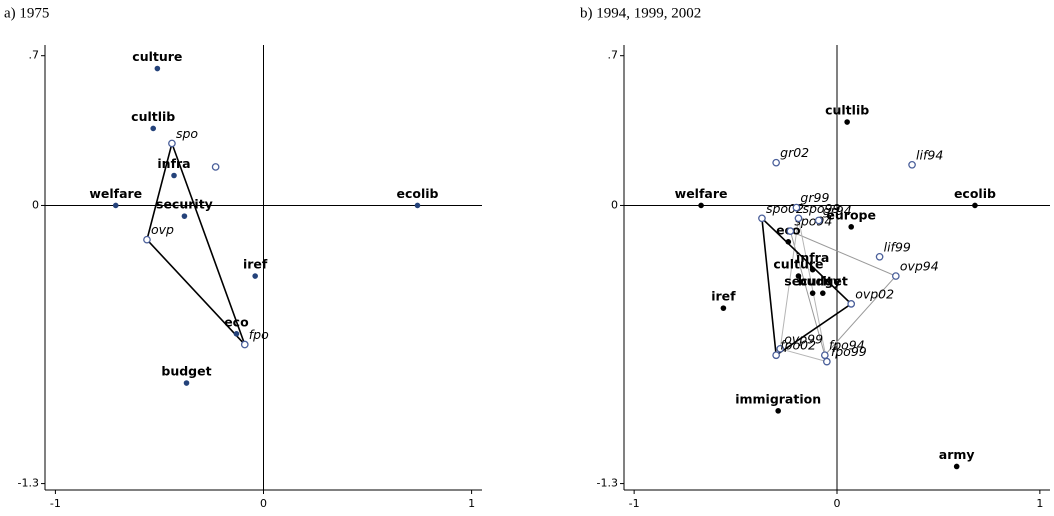  Describe the element at coordinates (821, 208) in the screenshot. I see `party-label: spo99` at that location.